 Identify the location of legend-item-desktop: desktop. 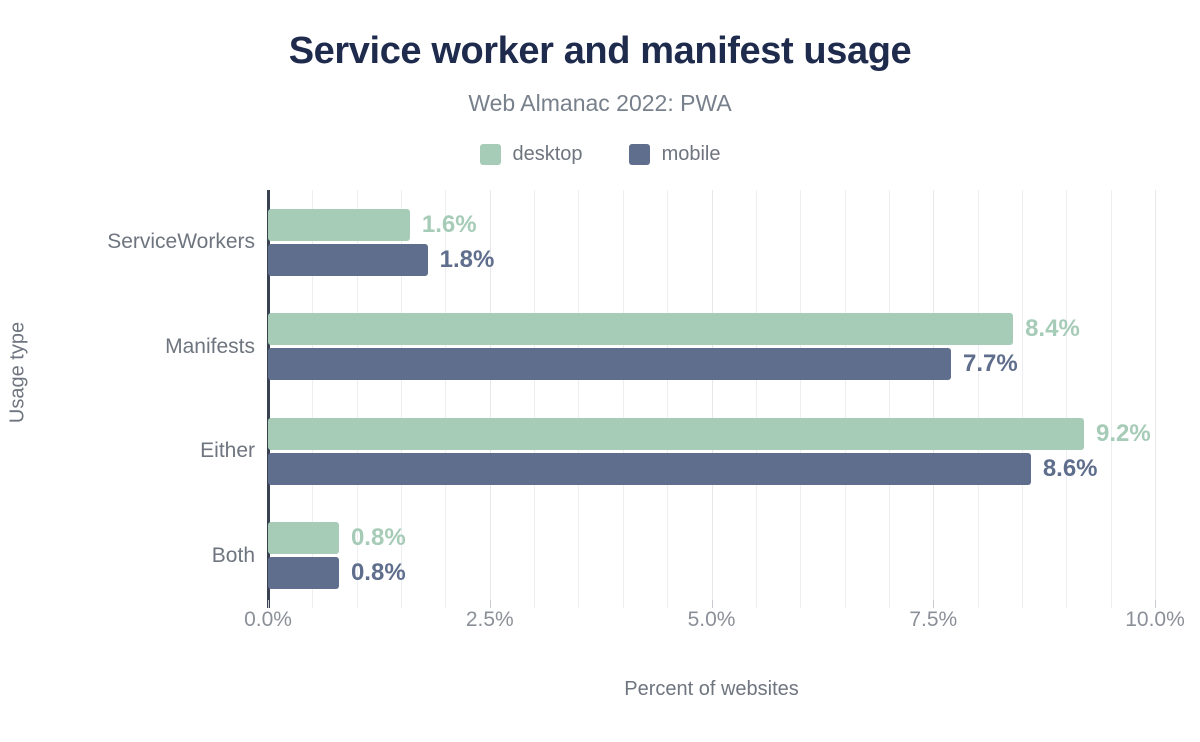
(531, 154).